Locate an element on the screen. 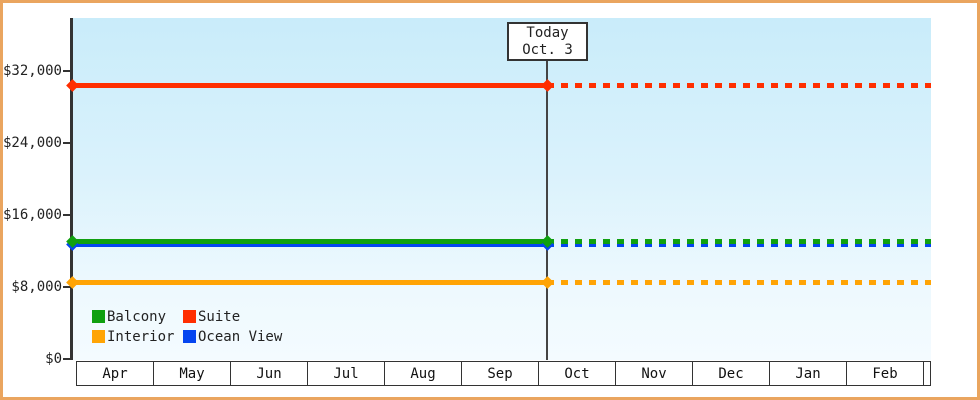 The height and width of the screenshot is (400, 980). series-line-dashed-ocean-view is located at coordinates (739, 244).